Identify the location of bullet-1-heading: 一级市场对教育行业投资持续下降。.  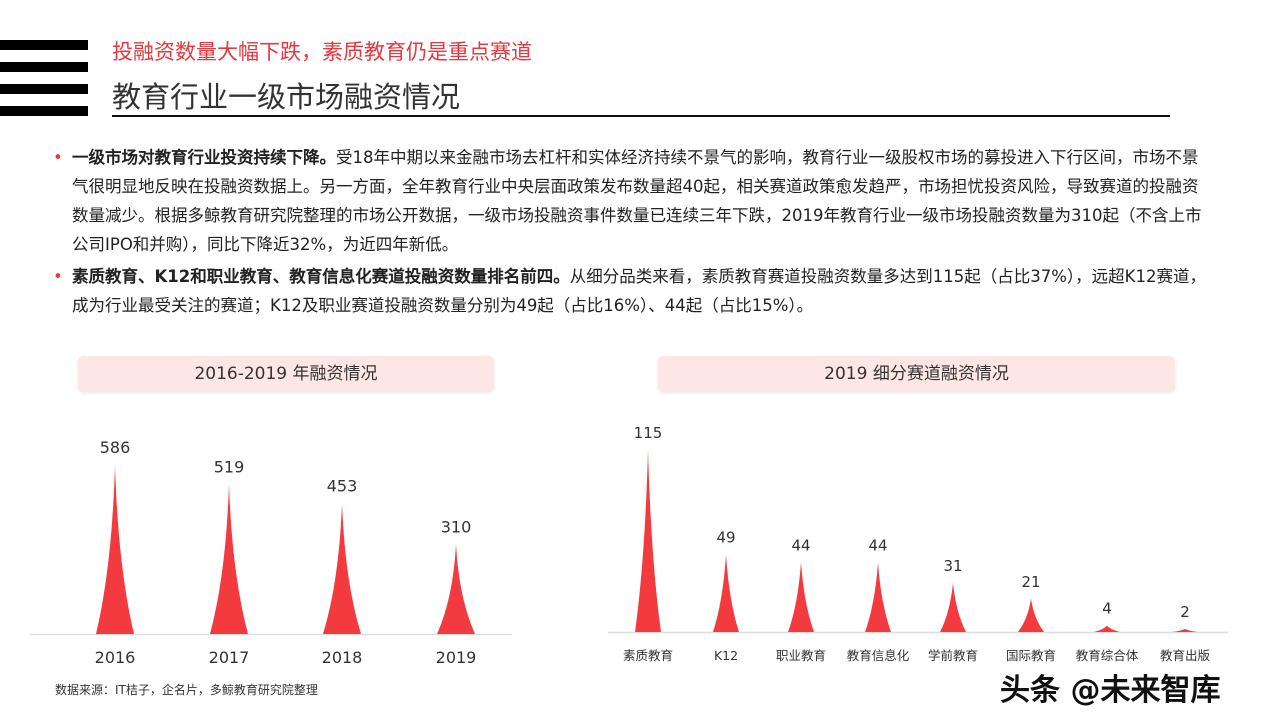
(204, 157).